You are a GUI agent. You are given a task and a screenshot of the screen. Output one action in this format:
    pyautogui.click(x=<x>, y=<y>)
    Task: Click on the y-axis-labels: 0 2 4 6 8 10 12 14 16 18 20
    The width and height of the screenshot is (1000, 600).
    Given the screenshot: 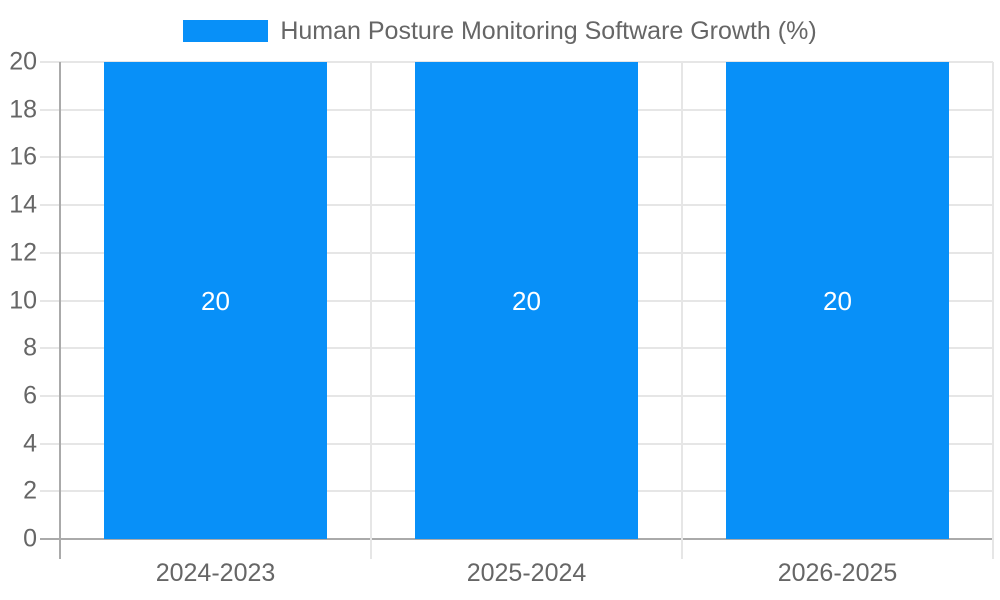 What is the action you would take?
    pyautogui.click(x=18, y=300)
    